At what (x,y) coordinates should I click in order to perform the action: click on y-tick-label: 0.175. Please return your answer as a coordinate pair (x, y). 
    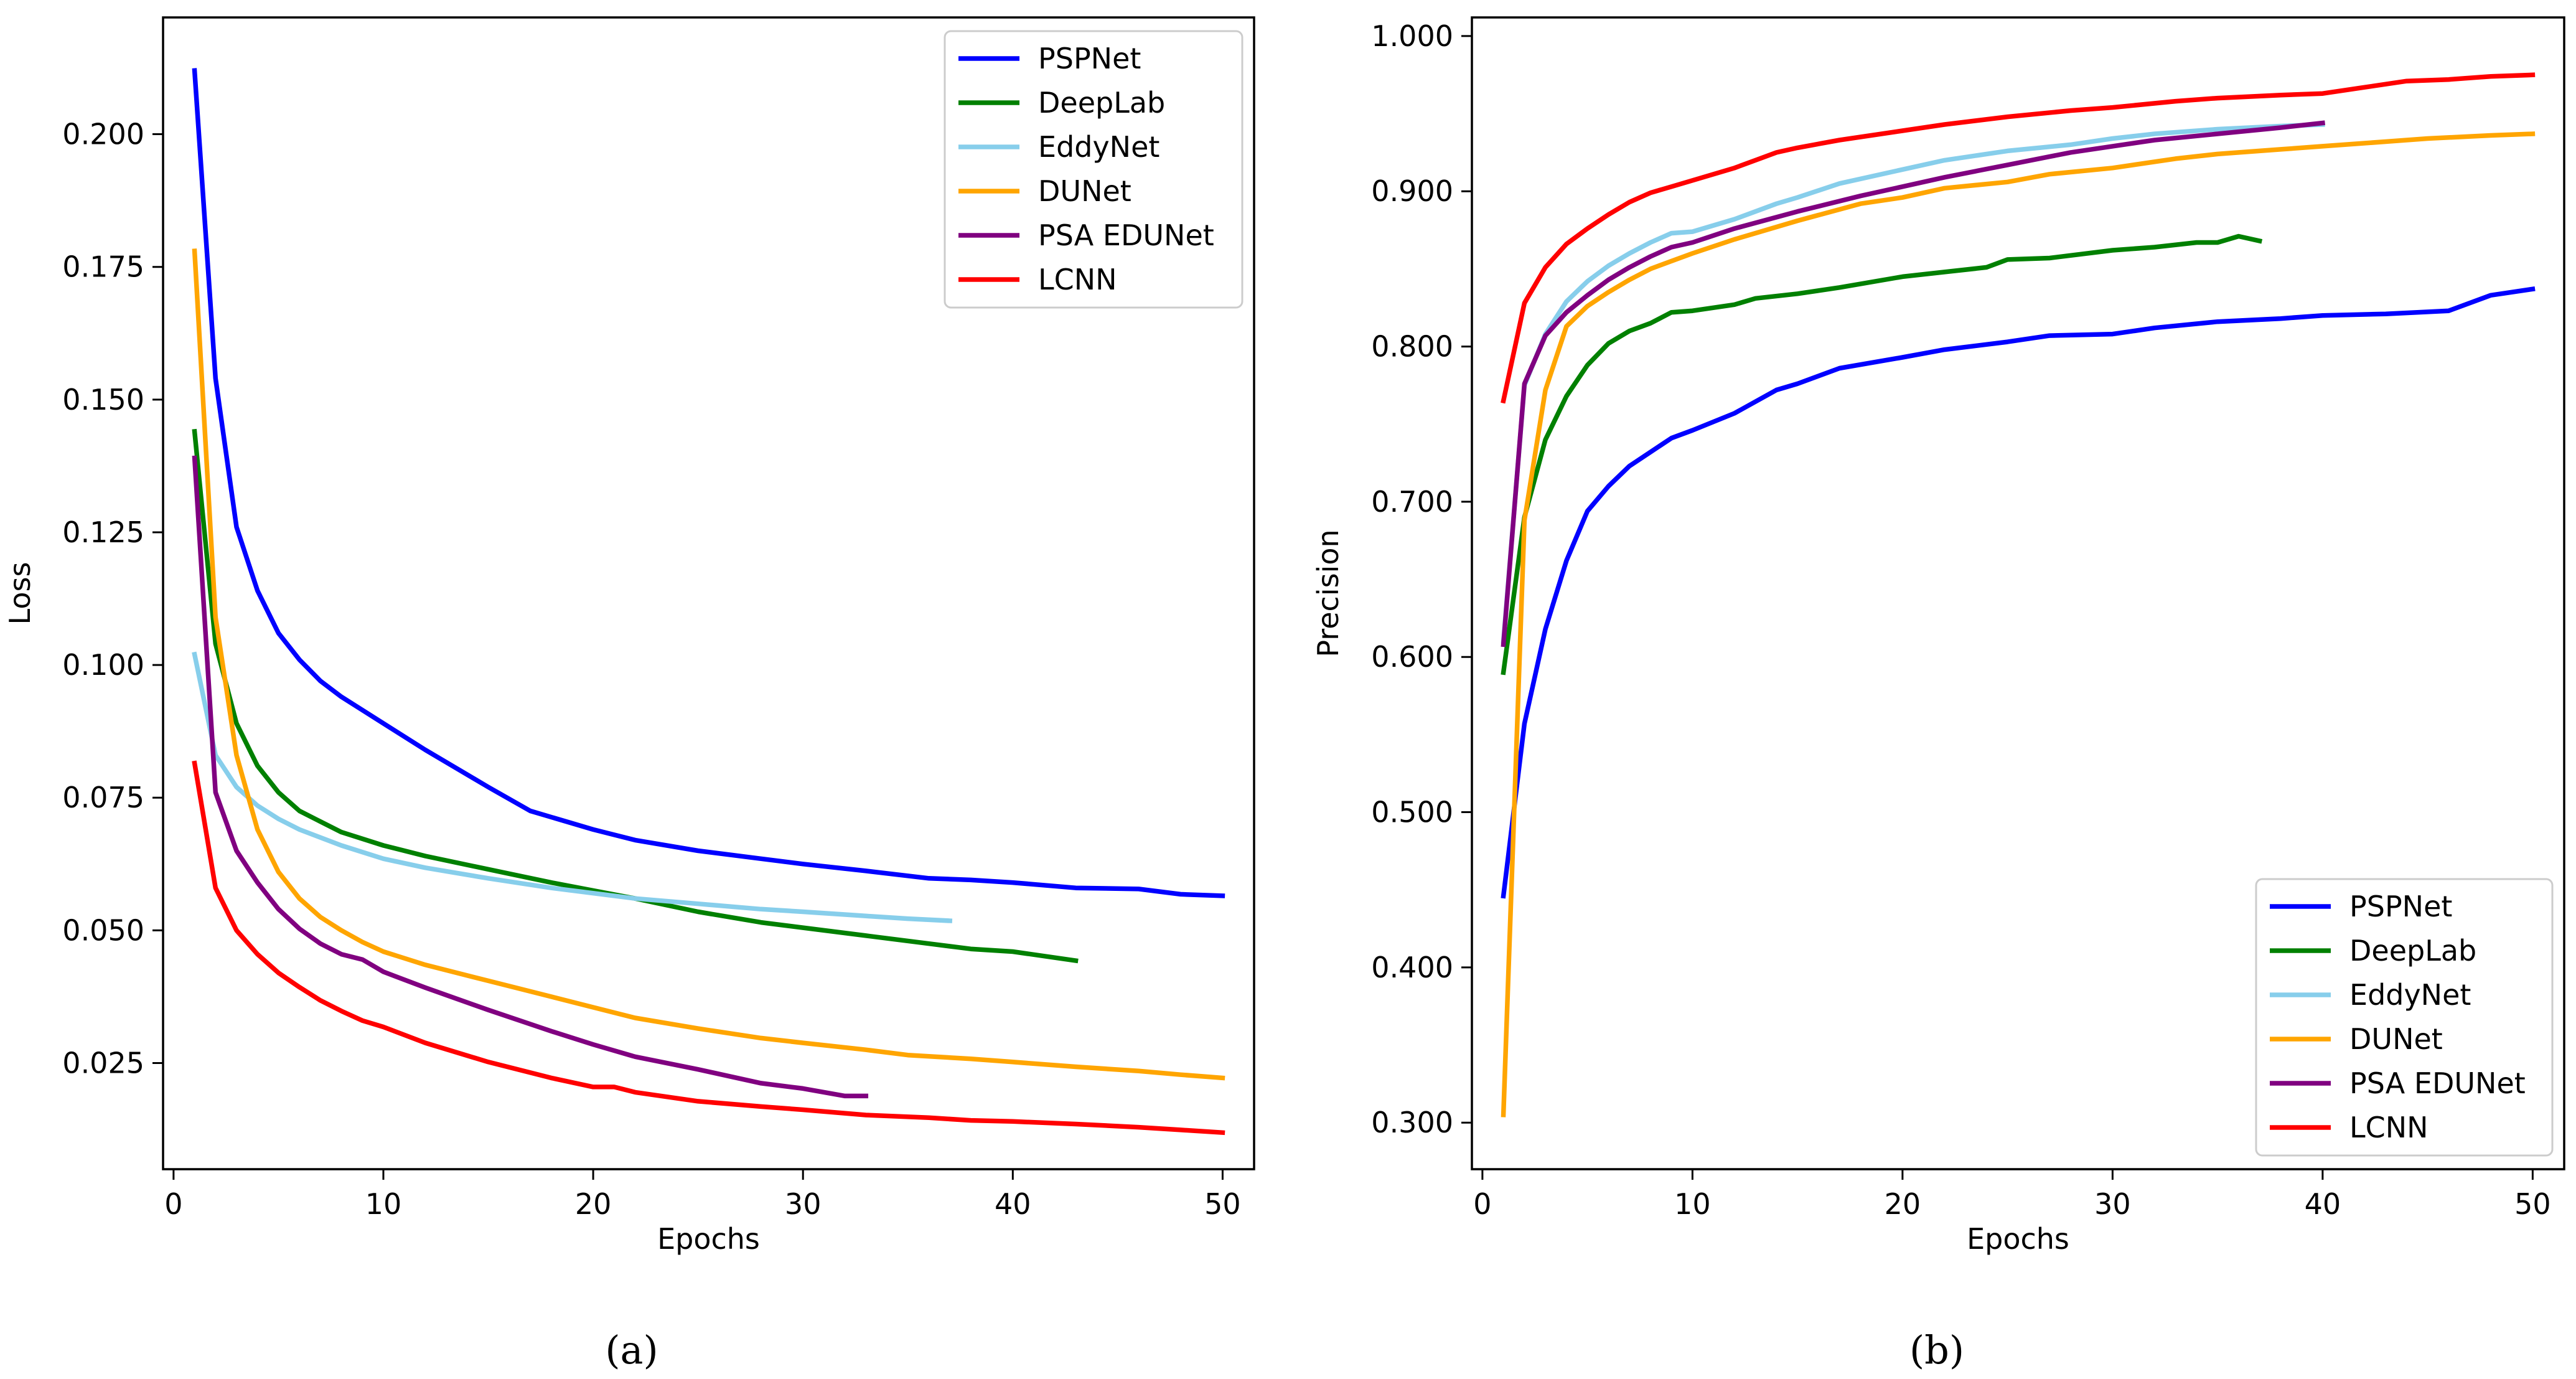
    Looking at the image, I should click on (103, 267).